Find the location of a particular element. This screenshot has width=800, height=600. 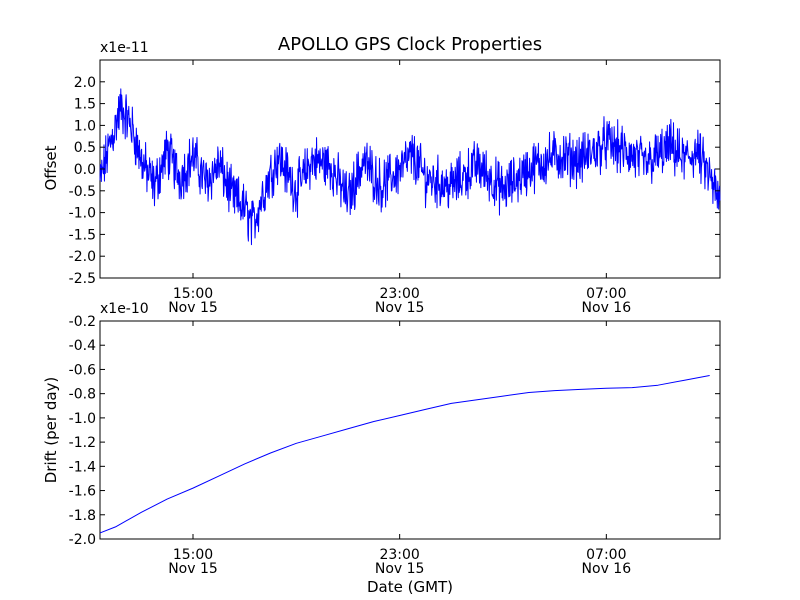

offset-y-axis-label: Offset is located at coordinates (51, 167).